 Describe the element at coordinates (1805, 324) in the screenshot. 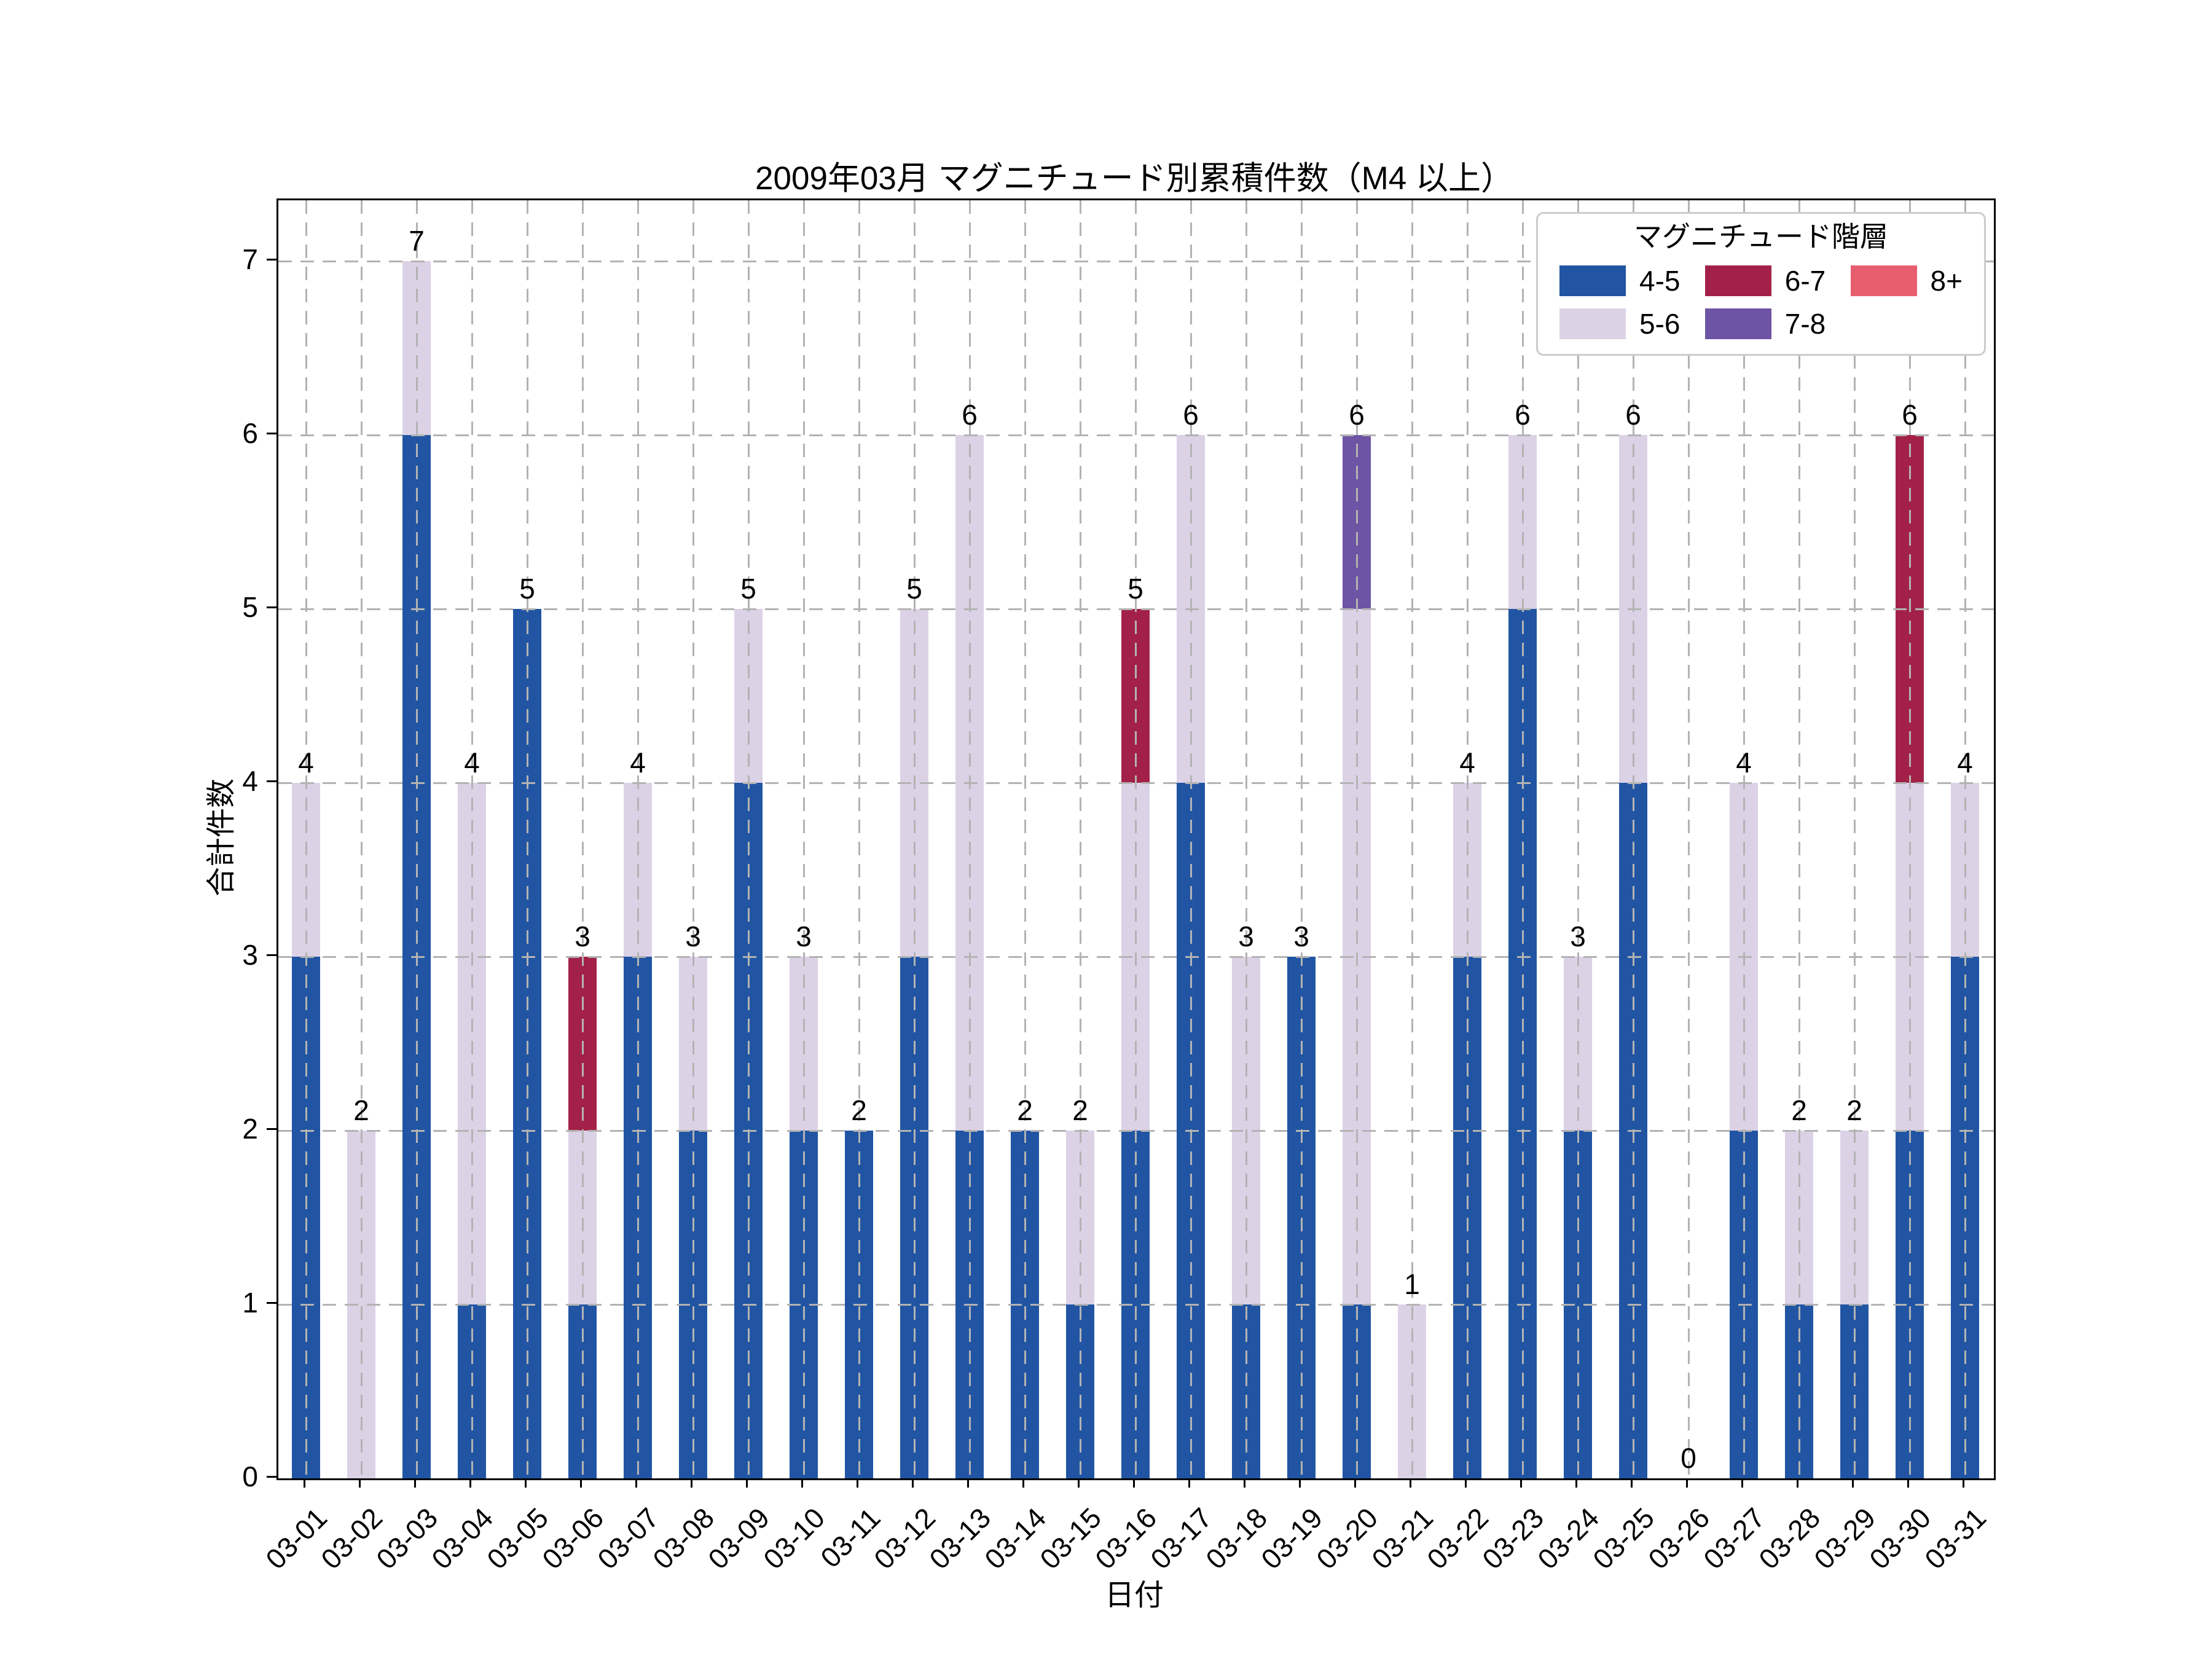

I see `legend-label: 7-8` at that location.